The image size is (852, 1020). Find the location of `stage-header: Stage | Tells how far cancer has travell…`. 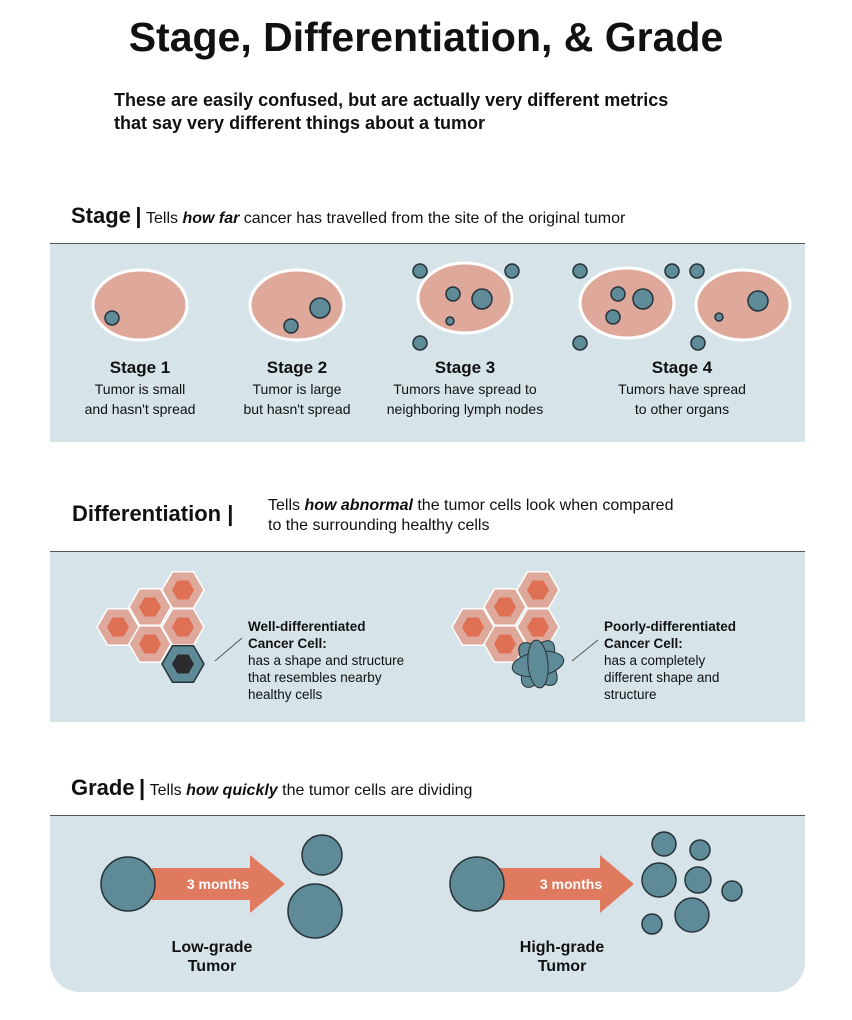

stage-header: Stage | Tells how far cancer has travell… is located at coordinates (348, 216).